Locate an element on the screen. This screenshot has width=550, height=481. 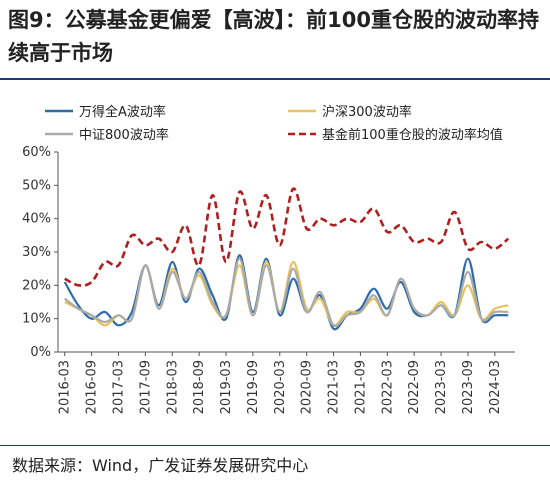
y-tick-label: 40% is located at coordinates (36, 219).